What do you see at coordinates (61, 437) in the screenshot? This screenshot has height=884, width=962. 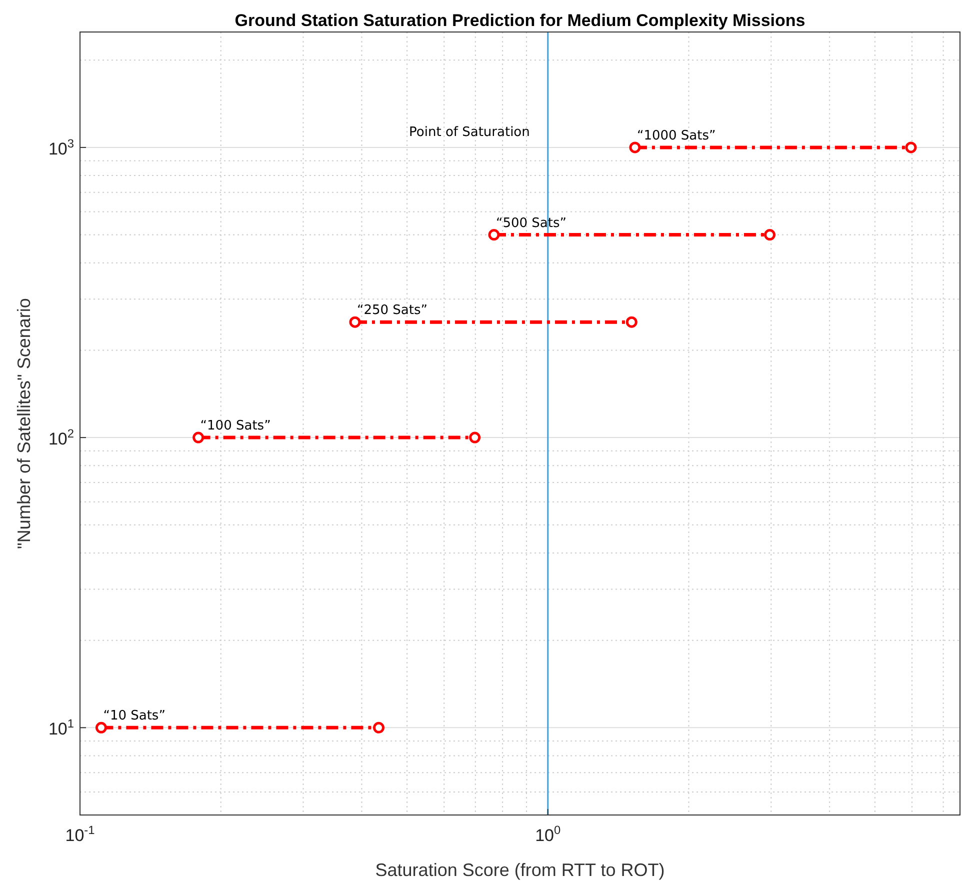 I see `y-tick-label: 10$^{2}$` at bounding box center [61, 437].